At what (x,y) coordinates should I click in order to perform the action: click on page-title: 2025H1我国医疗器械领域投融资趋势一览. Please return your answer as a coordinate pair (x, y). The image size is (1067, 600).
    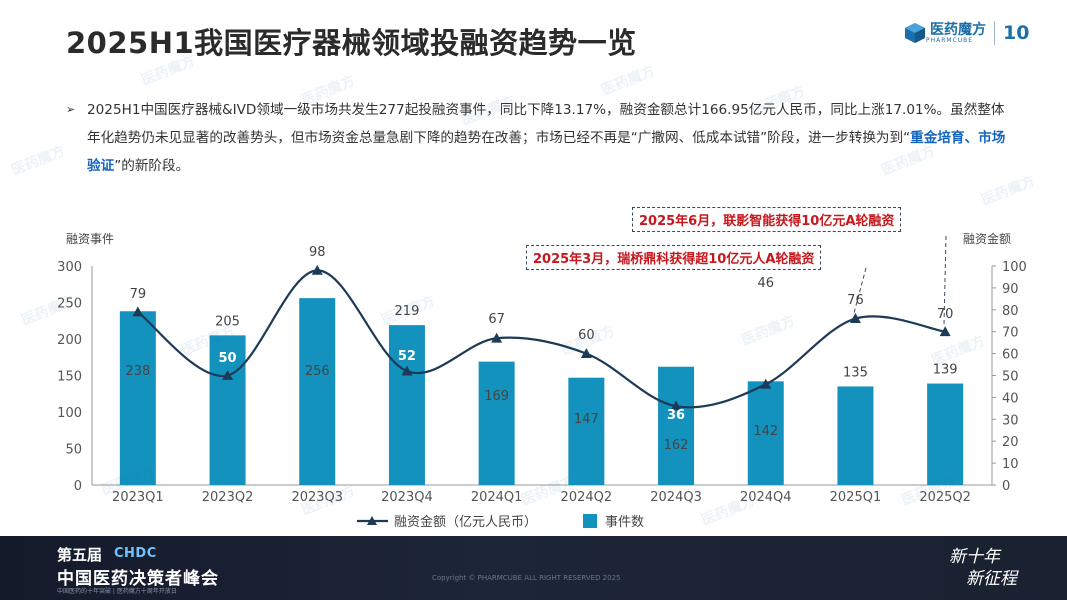
    Looking at the image, I should click on (351, 43).